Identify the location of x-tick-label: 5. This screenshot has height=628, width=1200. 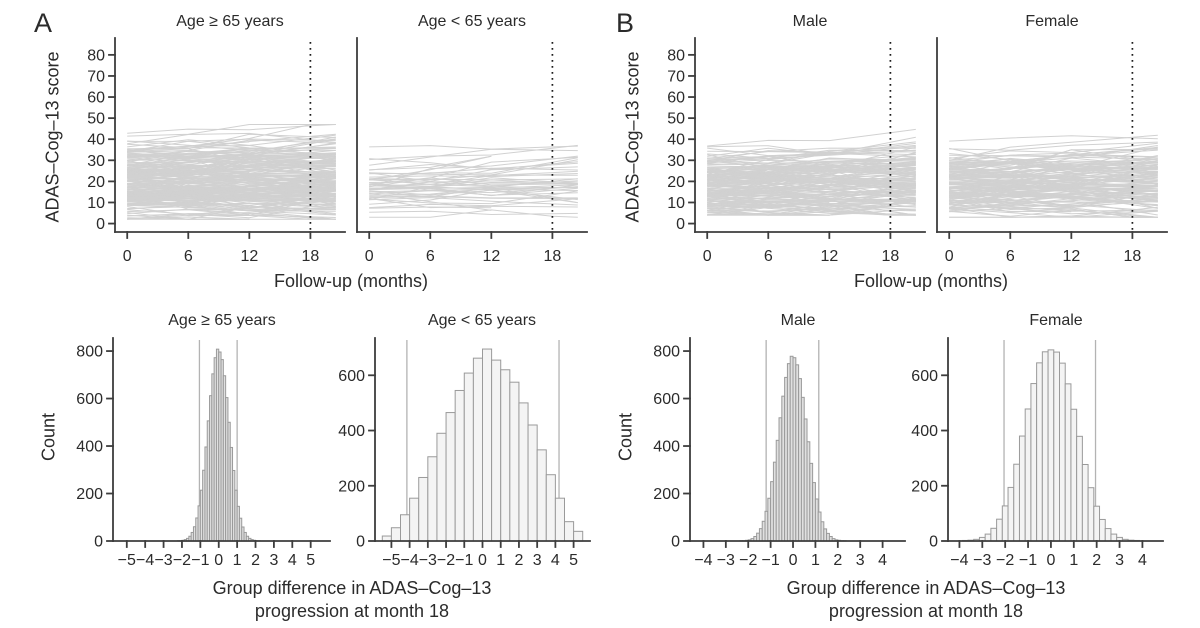
(573, 560).